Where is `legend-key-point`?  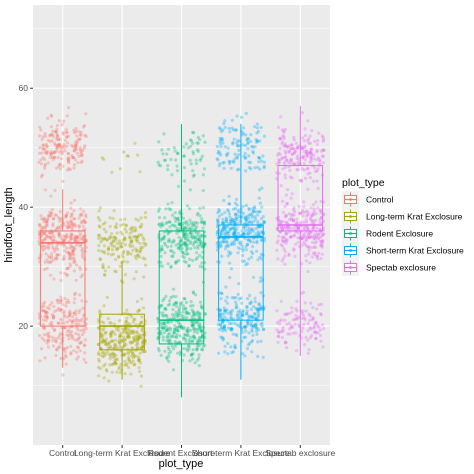 legend-key-point is located at coordinates (350, 250).